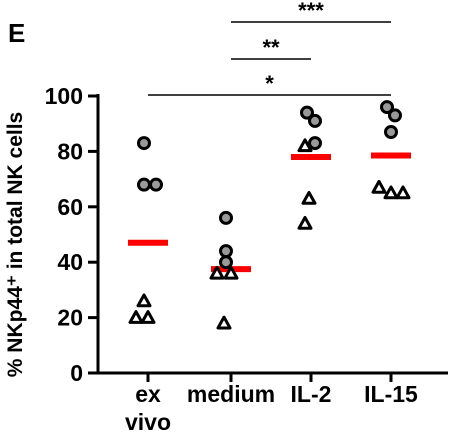 Image resolution: width=459 pixels, height=437 pixels. Describe the element at coordinates (70, 318) in the screenshot. I see `y-tick-label: 20` at that location.